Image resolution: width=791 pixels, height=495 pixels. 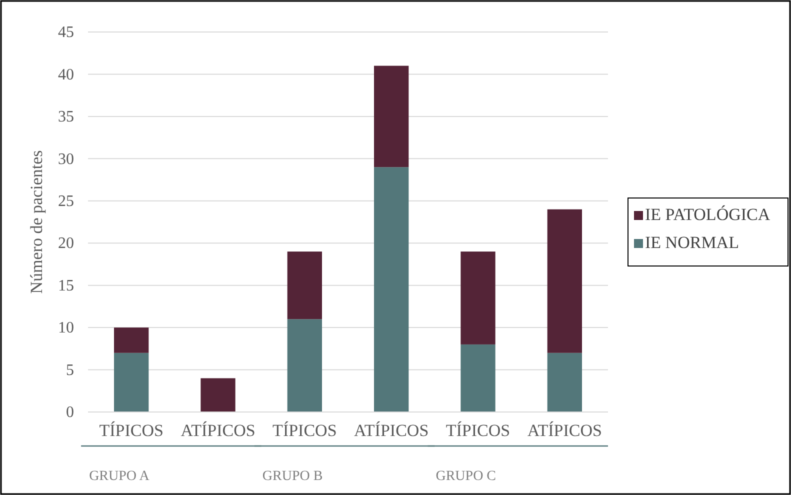 I want to click on y-axis-title: Número de pacientes, so click(x=36, y=222).